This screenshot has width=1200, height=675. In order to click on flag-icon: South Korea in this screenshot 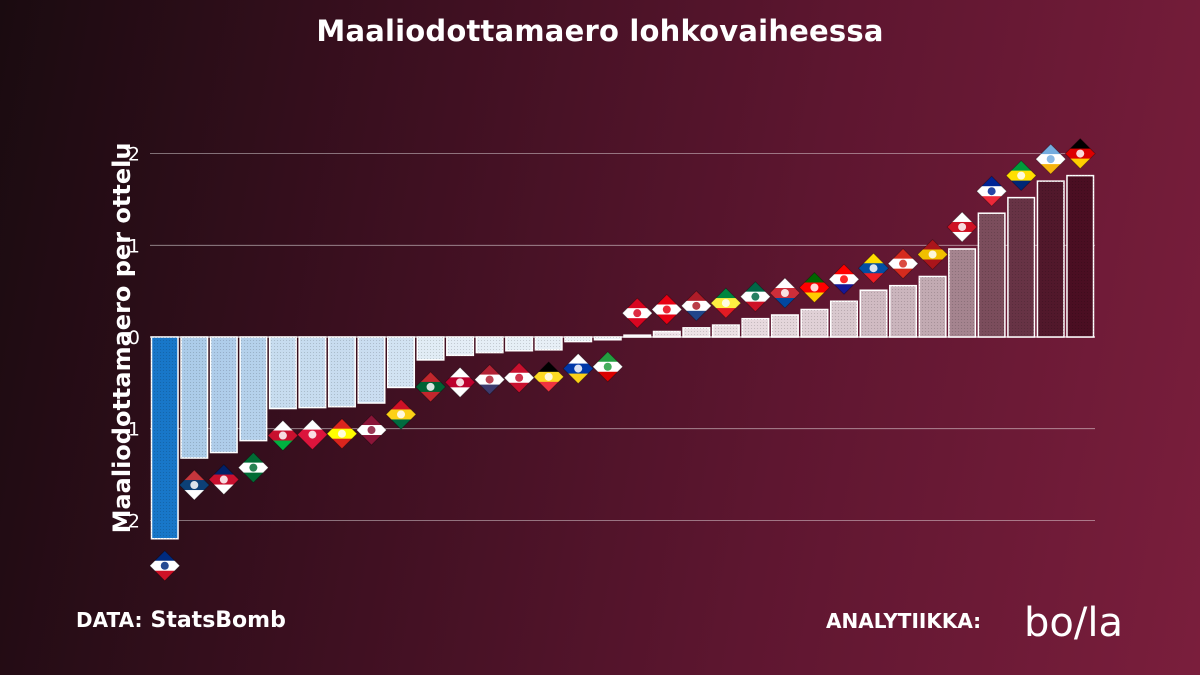, I will do `click(785, 293)`.